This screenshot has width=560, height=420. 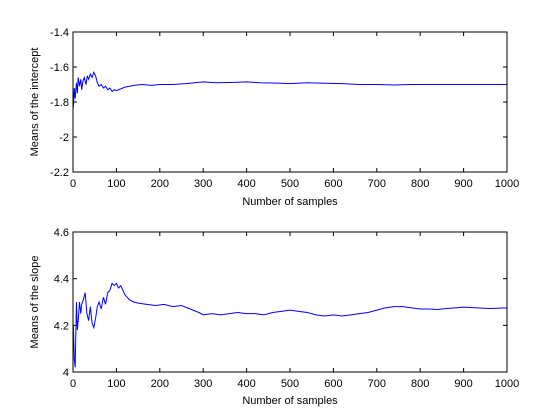 What do you see at coordinates (59, 173) in the screenshot?
I see `intercept-y-tick-label: -2.2` at bounding box center [59, 173].